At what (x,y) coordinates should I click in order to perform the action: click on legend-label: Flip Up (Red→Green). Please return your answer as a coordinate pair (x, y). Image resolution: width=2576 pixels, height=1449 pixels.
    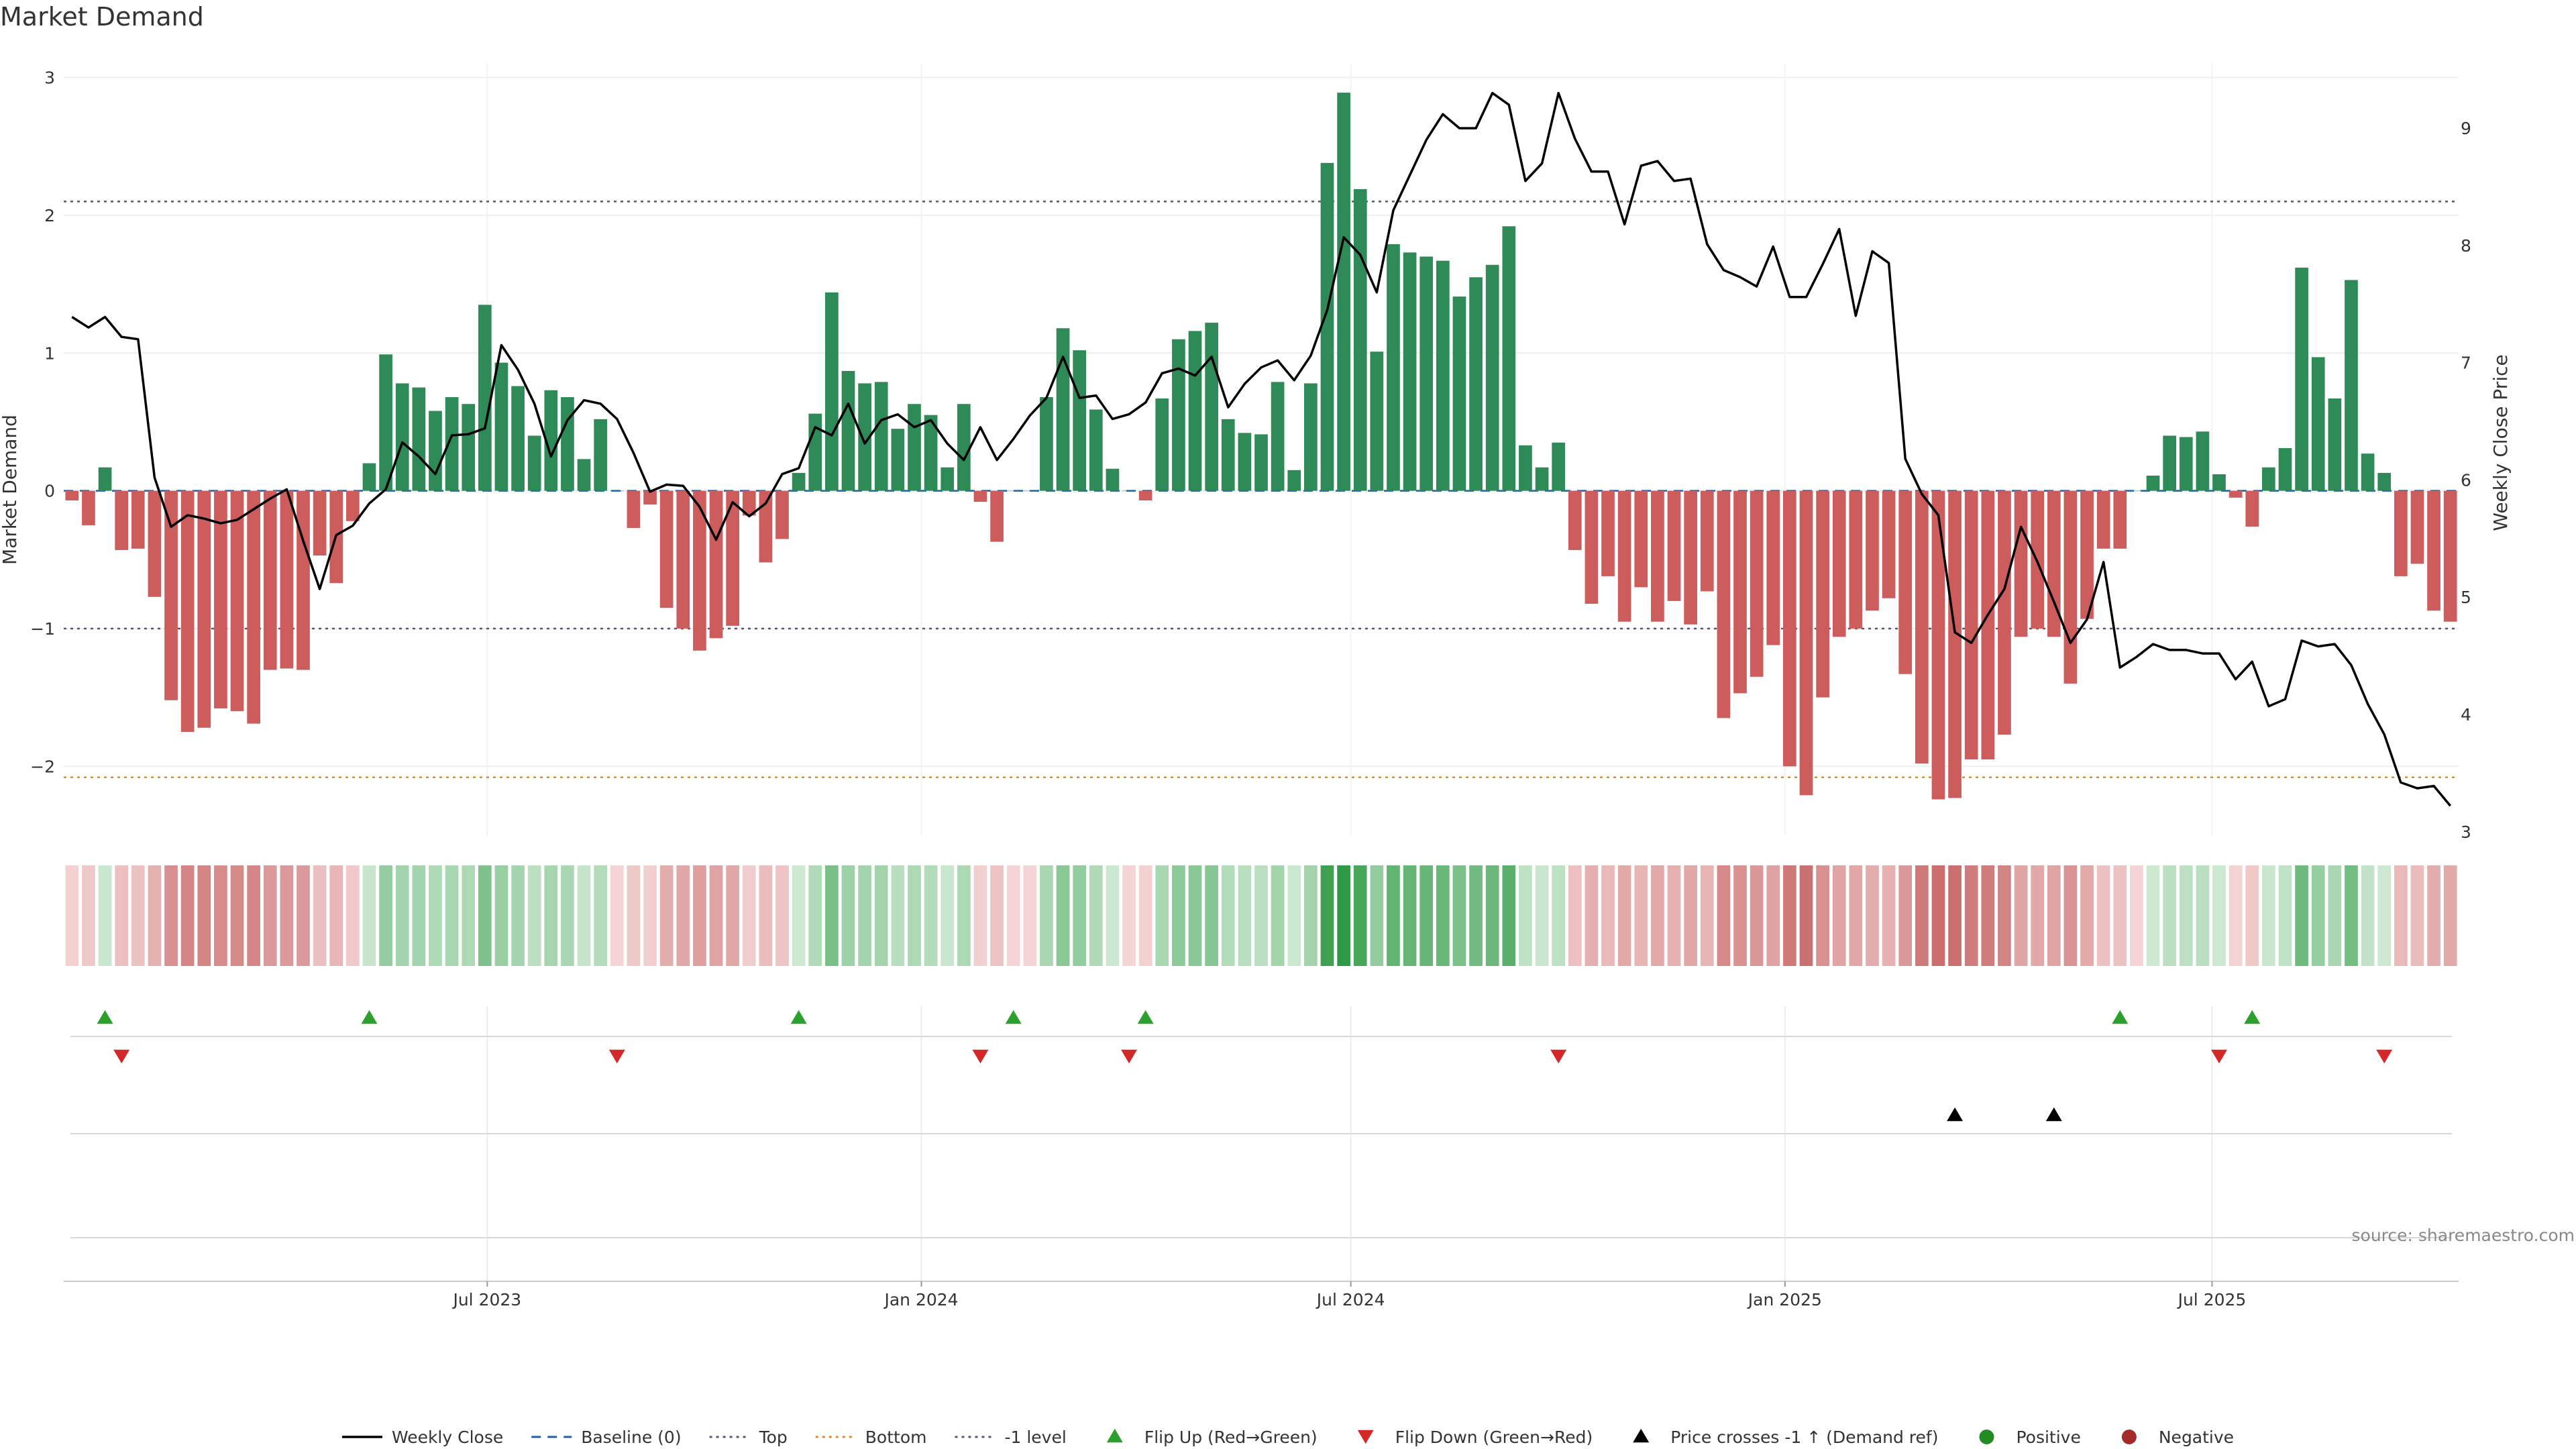
    Looking at the image, I should click on (1231, 1437).